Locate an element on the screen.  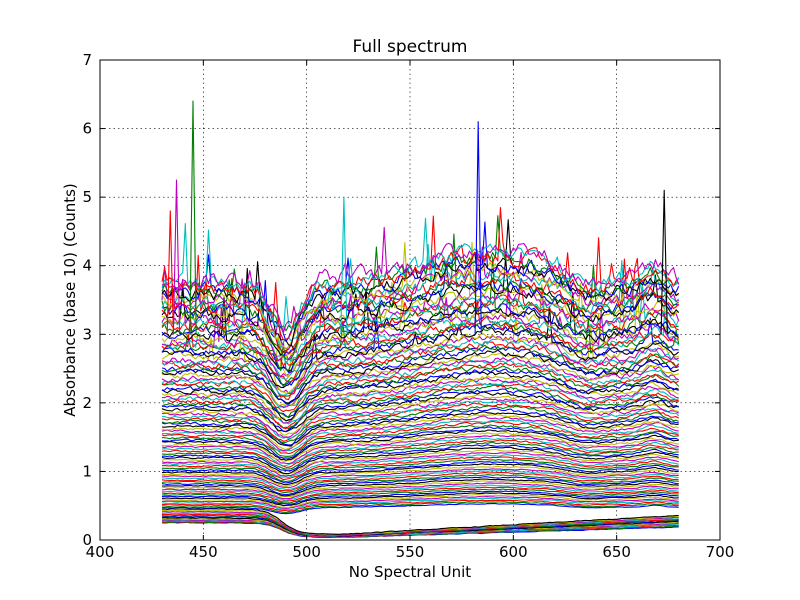
x-tick-label: 450 is located at coordinates (203, 552).